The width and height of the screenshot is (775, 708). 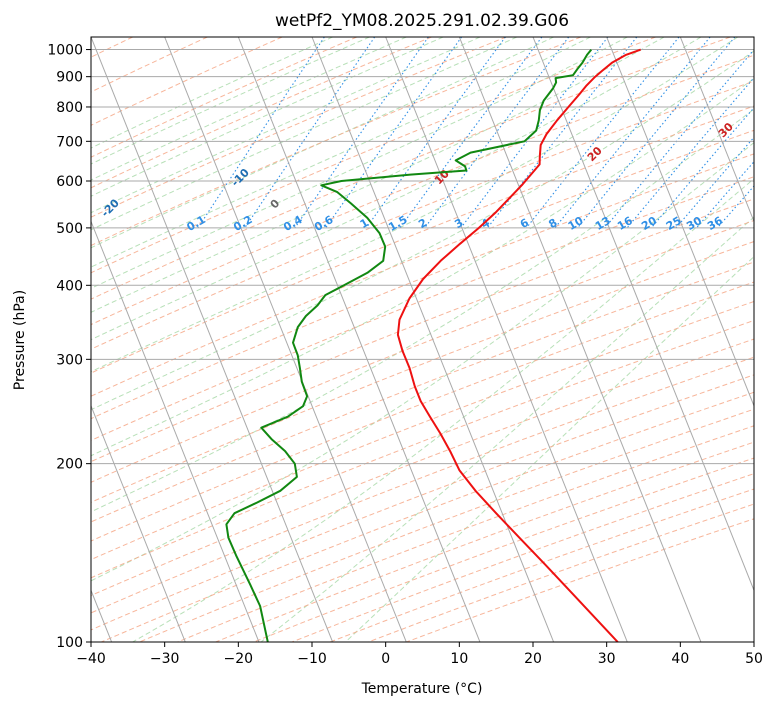 What do you see at coordinates (69, 286) in the screenshot?
I see `y-tick-label: 400` at bounding box center [69, 286].